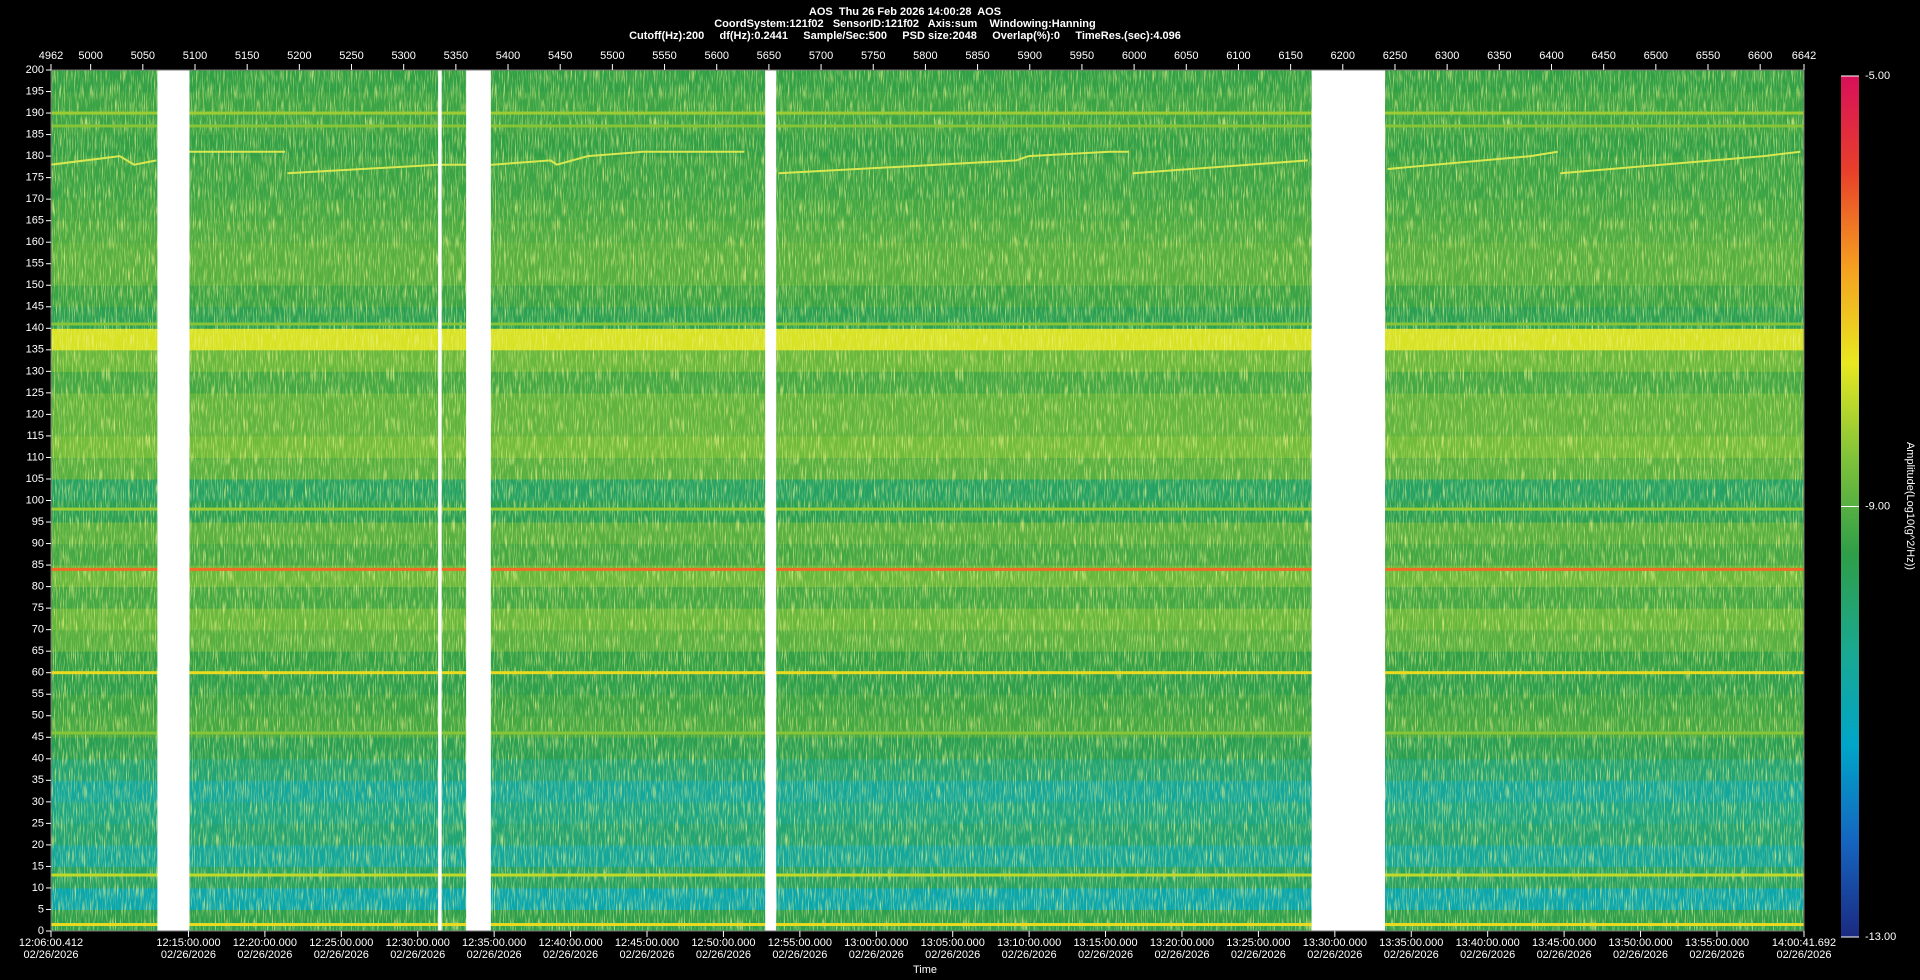  I want to click on y-tick-label: 90, so click(38, 543).